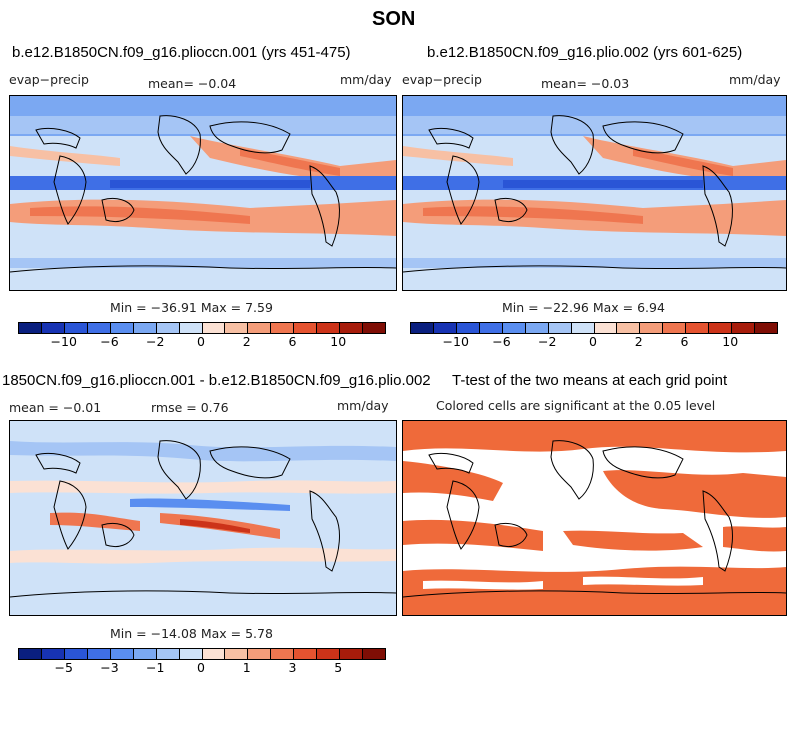  Describe the element at coordinates (63, 341) in the screenshot. I see `panel1-colorbar-tick-label: −10` at that location.